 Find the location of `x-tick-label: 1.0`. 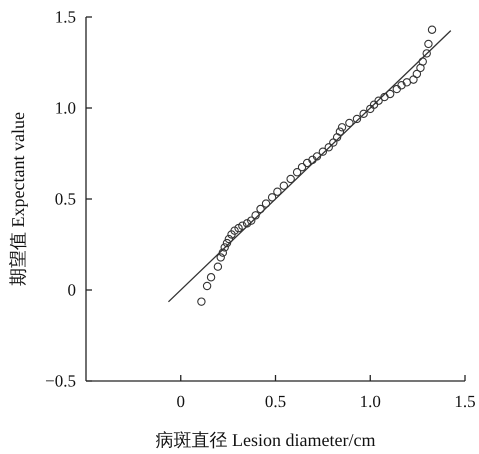

x-tick-label: 1.0 is located at coordinates (370, 402).